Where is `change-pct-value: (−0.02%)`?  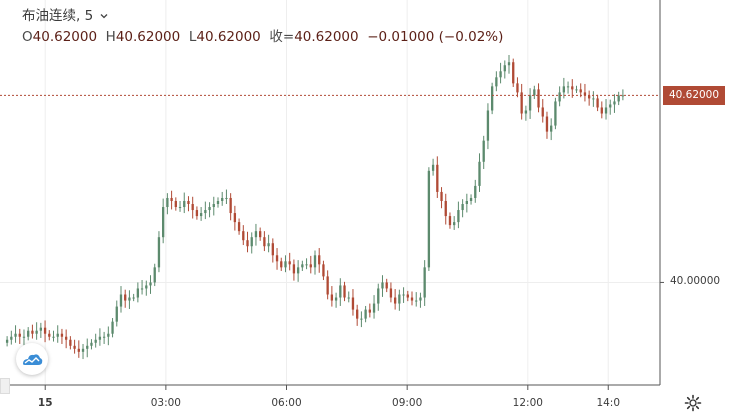 change-pct-value: (−0.02%) is located at coordinates (471, 37).